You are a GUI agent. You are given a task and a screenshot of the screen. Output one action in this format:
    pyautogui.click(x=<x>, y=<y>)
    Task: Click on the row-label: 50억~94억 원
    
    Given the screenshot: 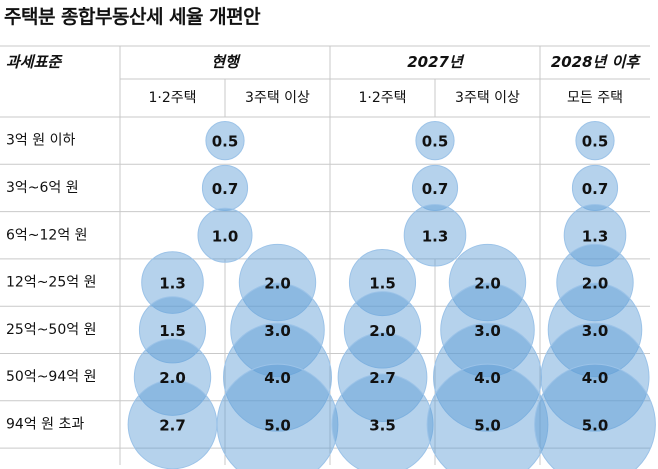 What is the action you would take?
    pyautogui.click(x=51, y=377)
    